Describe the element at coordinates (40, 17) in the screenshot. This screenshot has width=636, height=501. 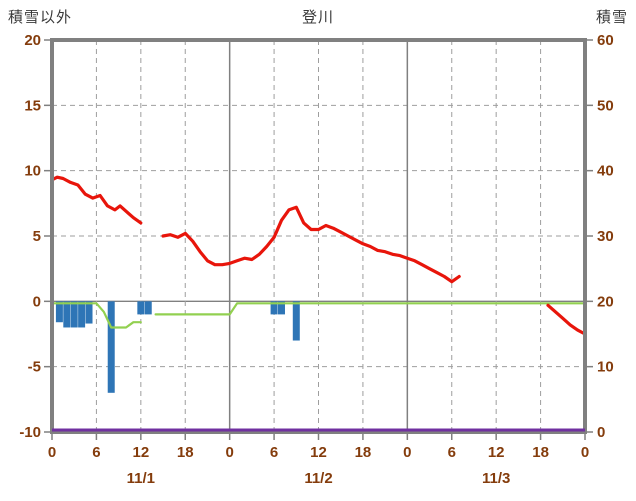
I see `left-axis-title: 積雪以外` at that location.